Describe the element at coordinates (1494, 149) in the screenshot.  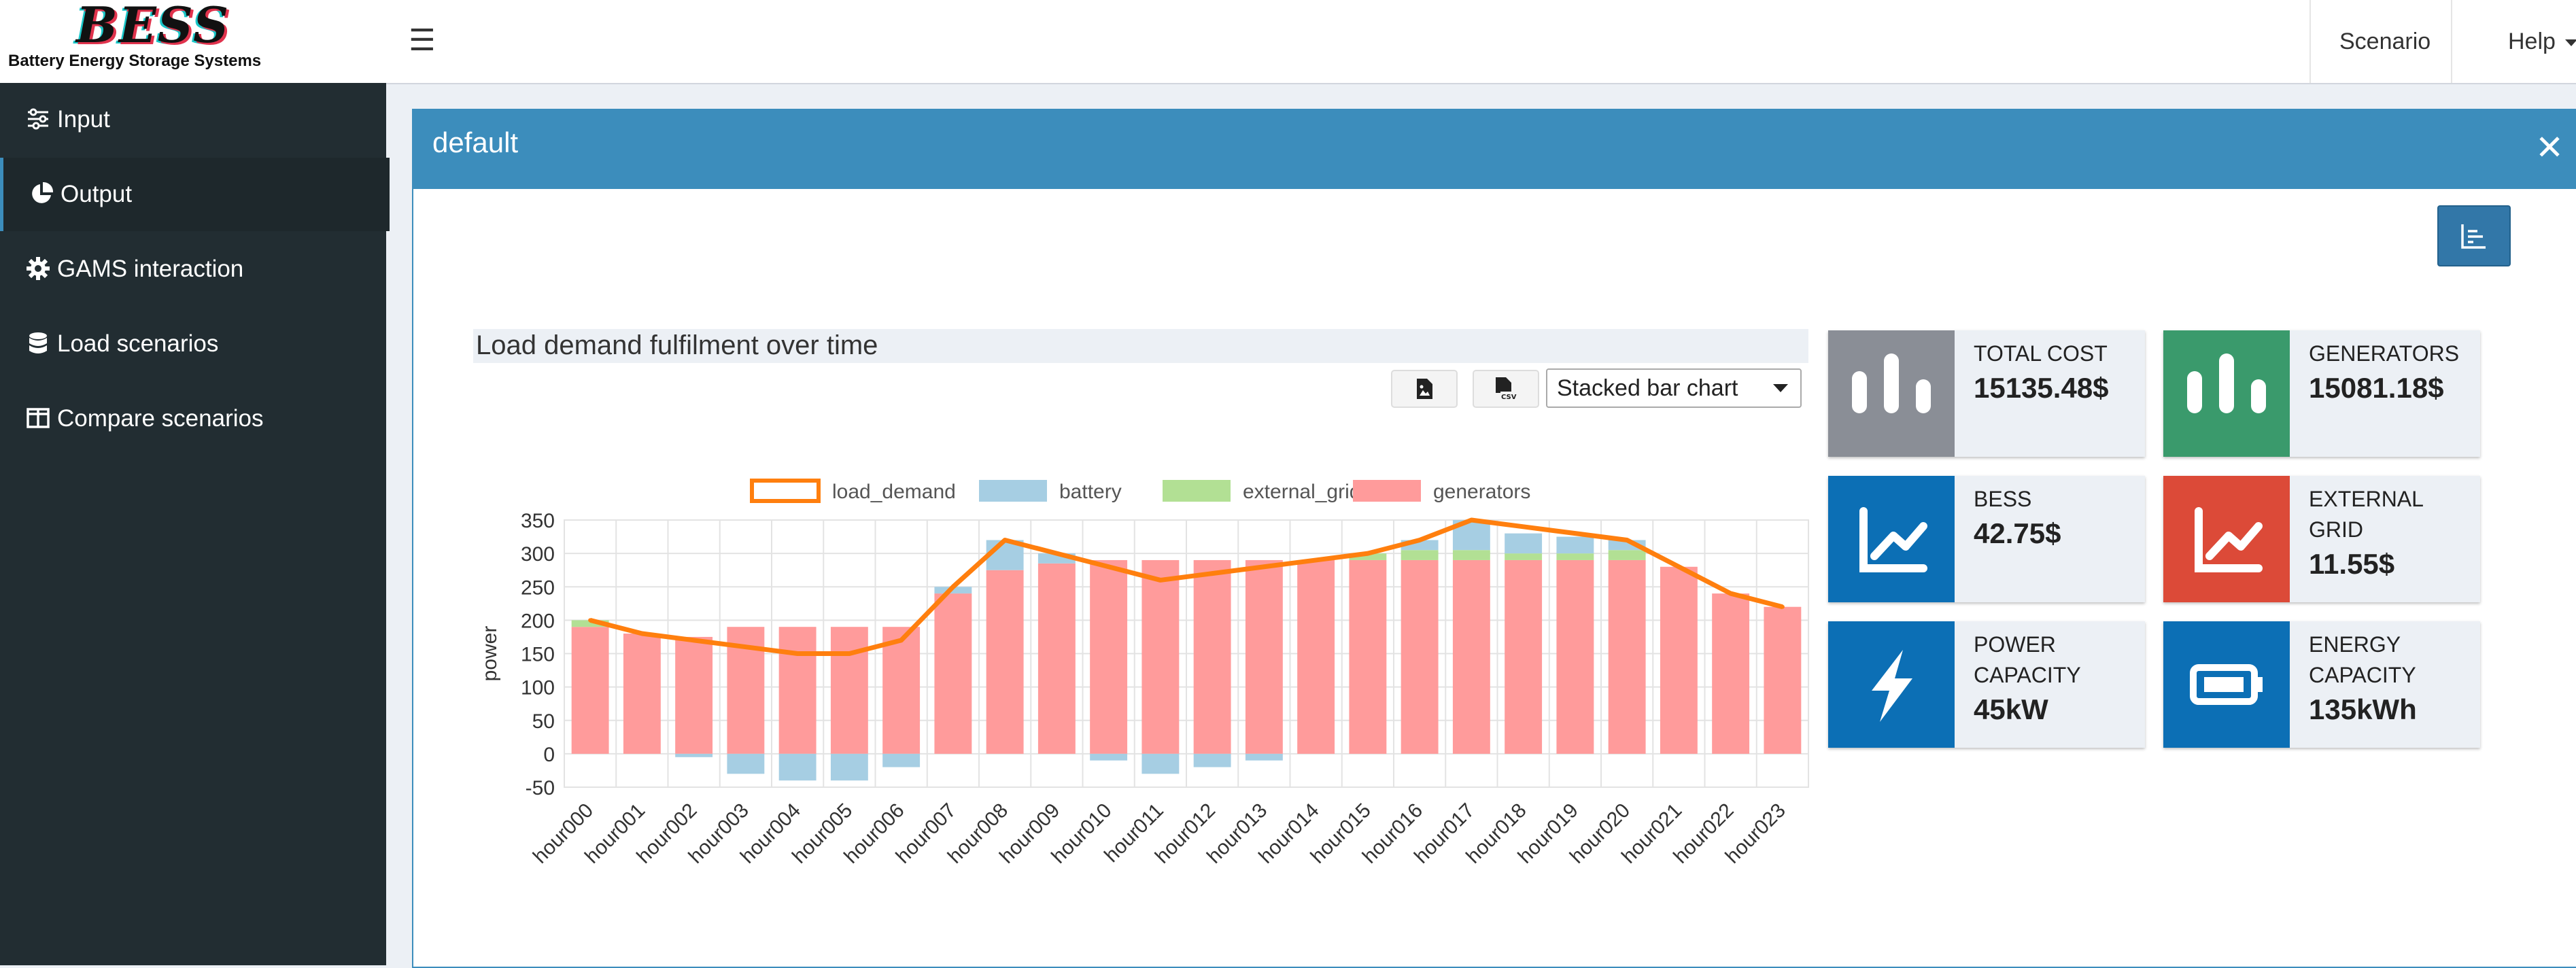
I see `box-header: default ✕` at that location.